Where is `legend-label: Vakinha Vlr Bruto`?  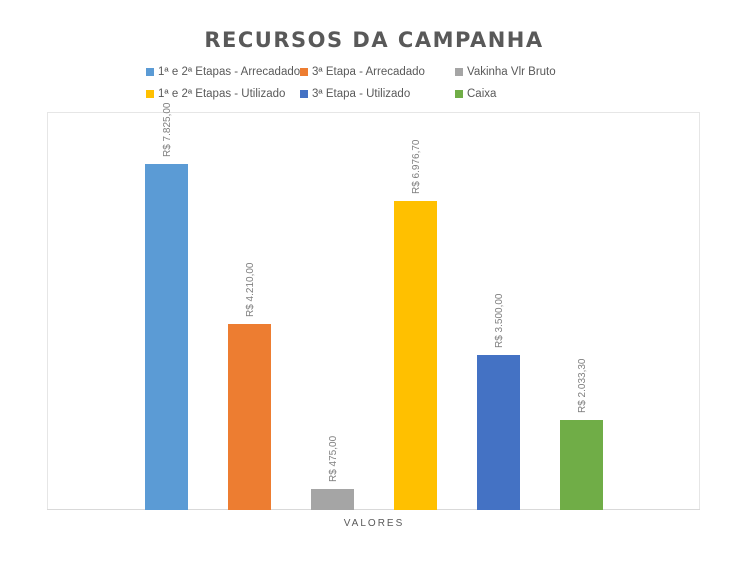
legend-label: Vakinha Vlr Bruto is located at coordinates (511, 72).